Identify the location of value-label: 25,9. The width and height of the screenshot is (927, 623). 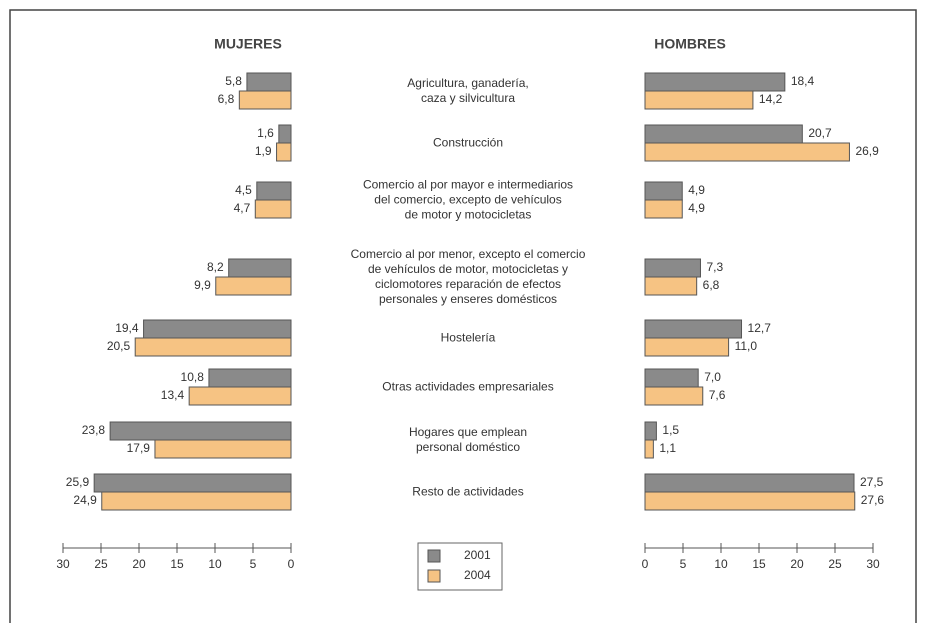
(78, 482).